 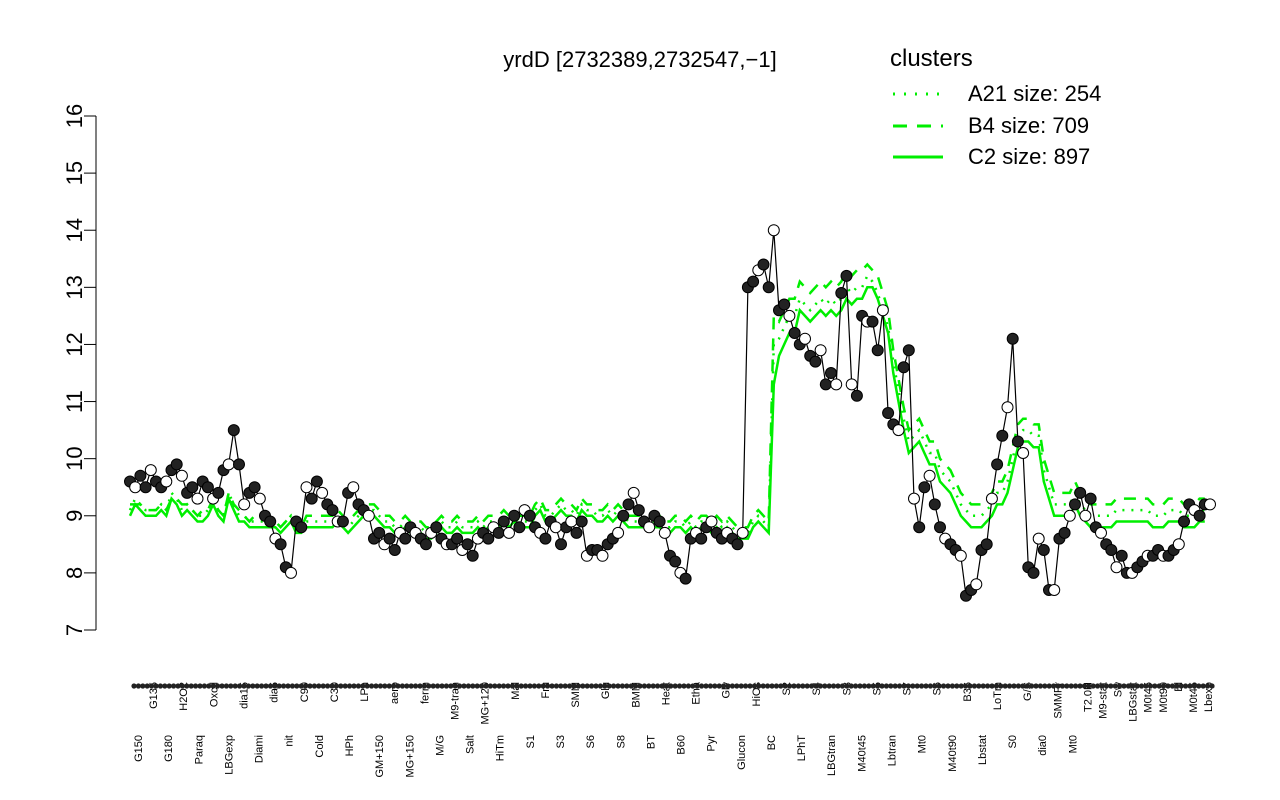 I want to click on x-tick-label: nit, so click(x=290, y=741).